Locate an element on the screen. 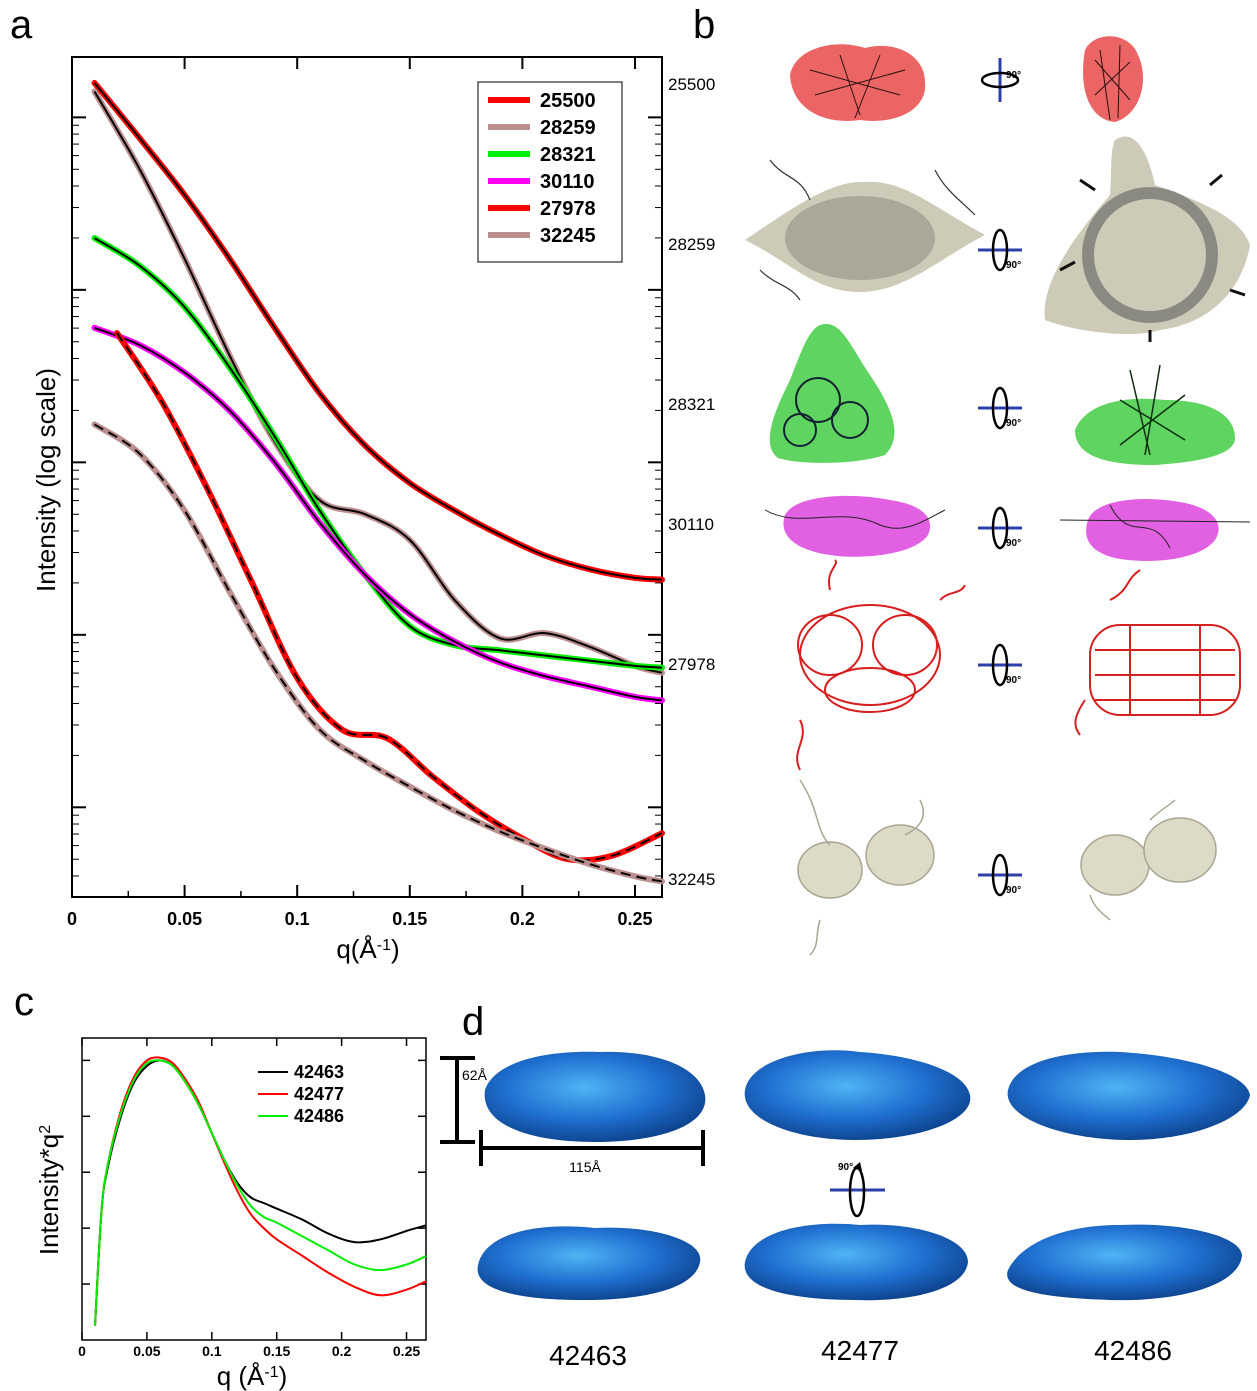 This screenshot has width=1257, height=1391. b-row-label-28321: 28321 is located at coordinates (691, 404).